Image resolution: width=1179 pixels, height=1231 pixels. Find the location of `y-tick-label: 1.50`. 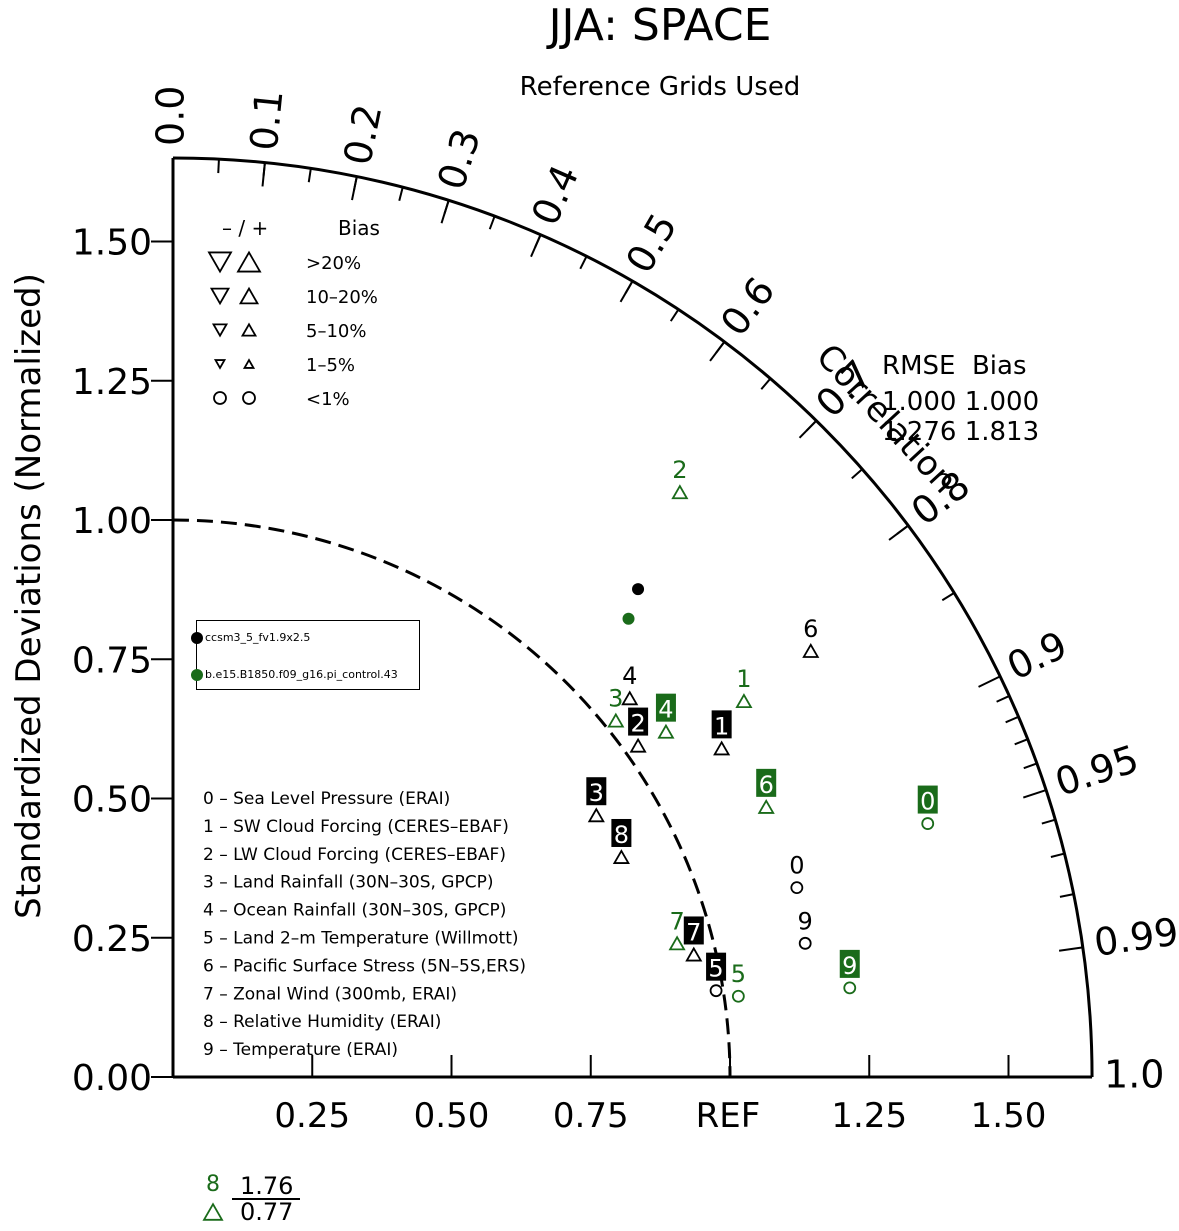

y-tick-label: 1.50 is located at coordinates (112, 243).